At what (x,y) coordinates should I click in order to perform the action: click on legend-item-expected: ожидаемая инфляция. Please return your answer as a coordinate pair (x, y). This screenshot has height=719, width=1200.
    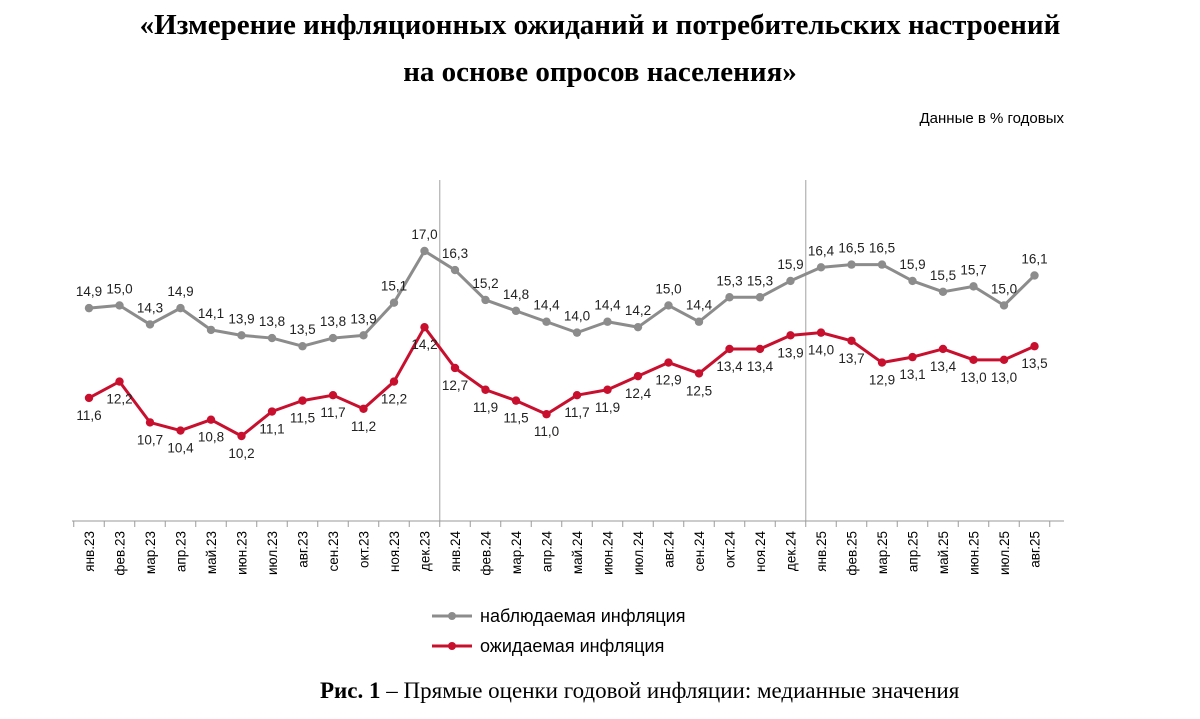
    Looking at the image, I should click on (548, 646).